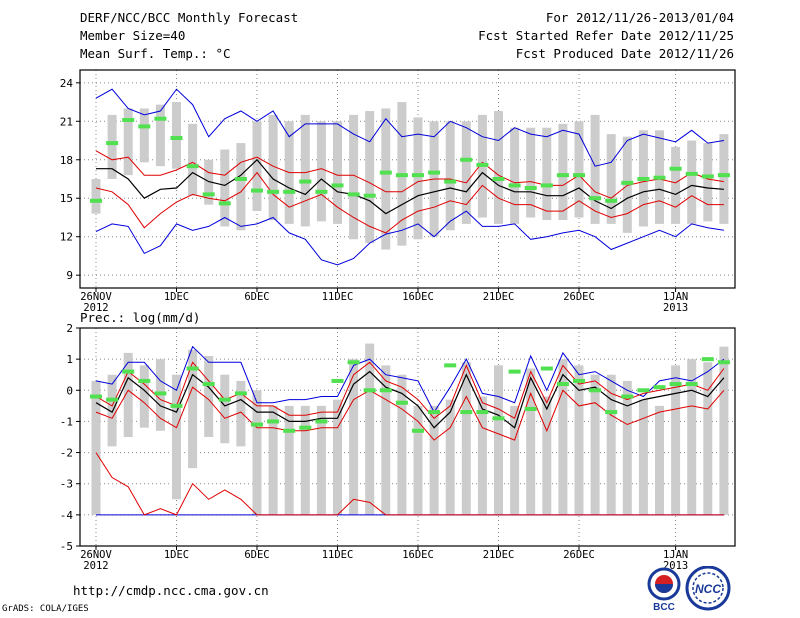 The height and width of the screenshot is (618, 800). What do you see at coordinates (409, 127) in the screenshot?
I see `temp-outer-high-line` at bounding box center [409, 127].